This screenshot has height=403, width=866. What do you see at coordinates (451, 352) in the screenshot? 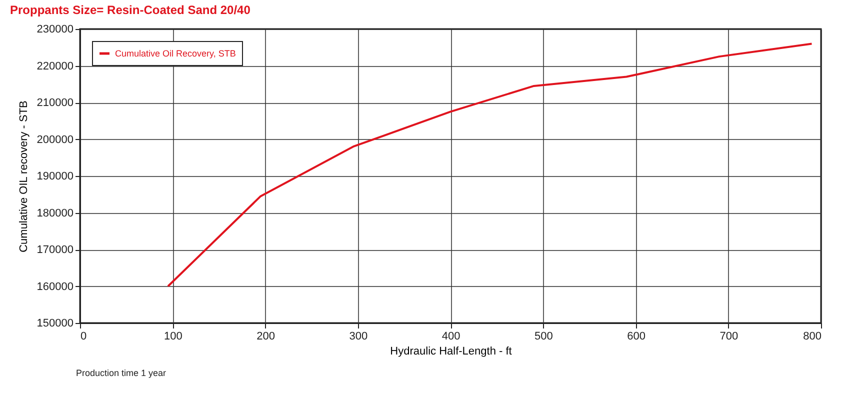
I see `x-axis-title: Hydraulic Half-Length - ft` at bounding box center [451, 352].